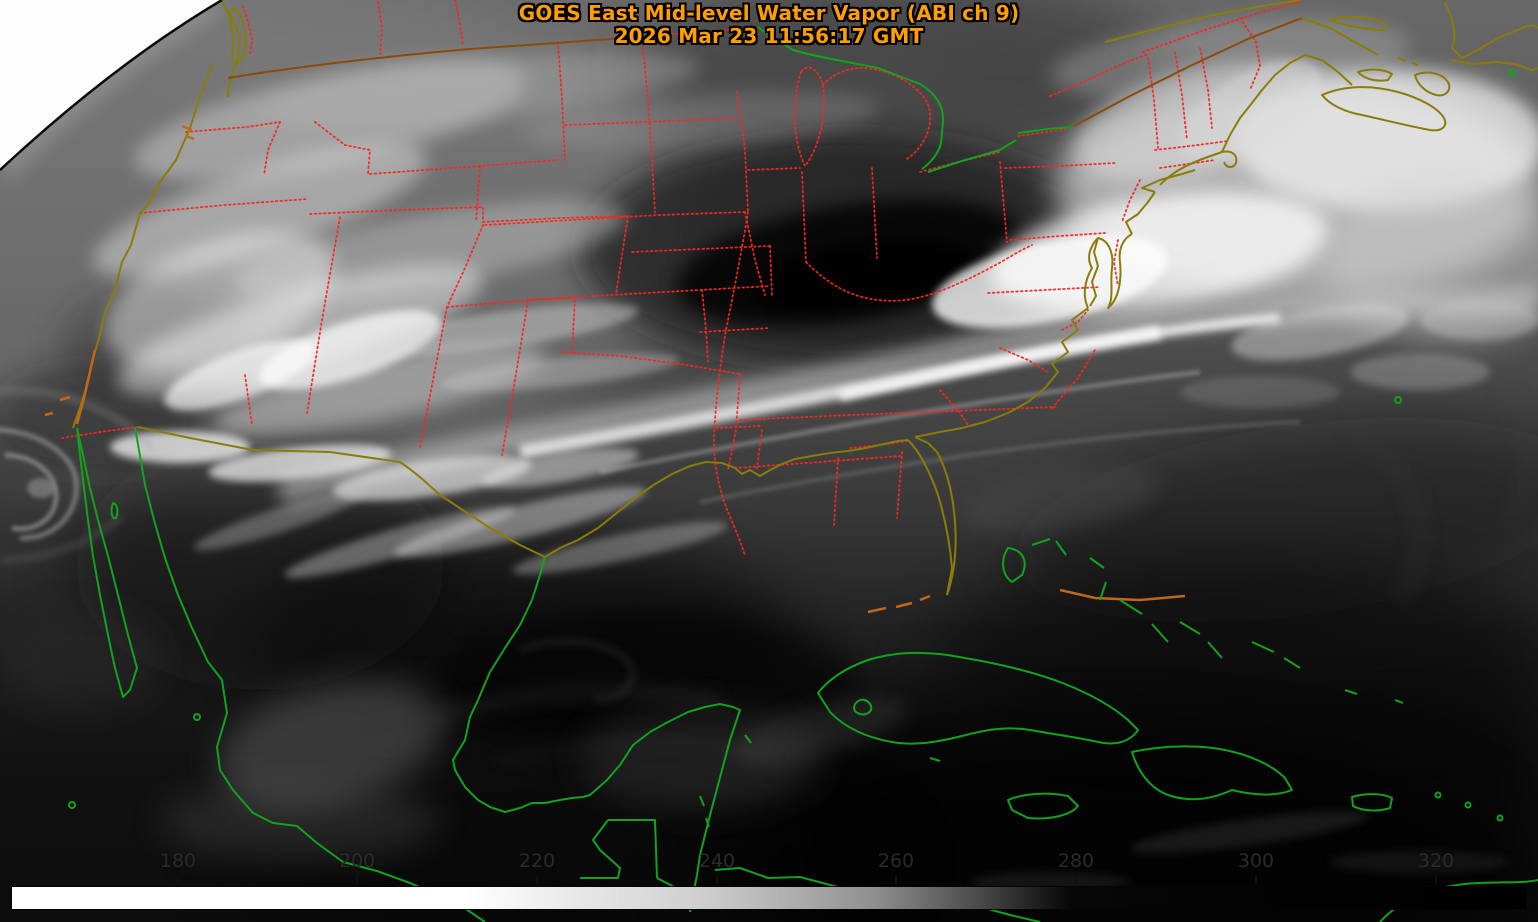 This screenshot has height=922, width=1538. Describe the element at coordinates (537, 867) in the screenshot. I see `colorbar-tick: 220` at that location.